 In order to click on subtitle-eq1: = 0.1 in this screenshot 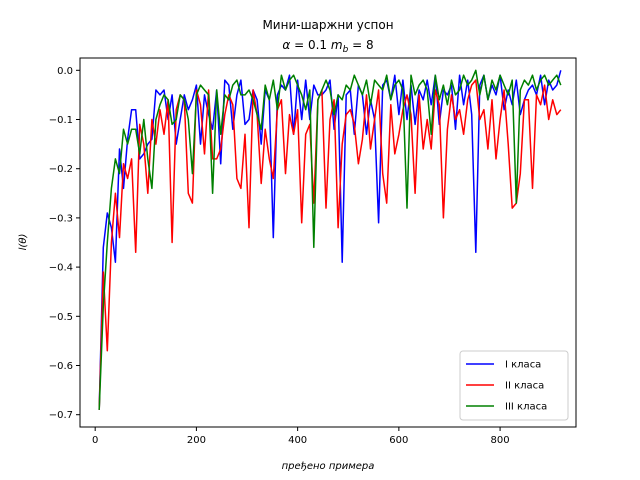, I will do `click(310, 45)`.